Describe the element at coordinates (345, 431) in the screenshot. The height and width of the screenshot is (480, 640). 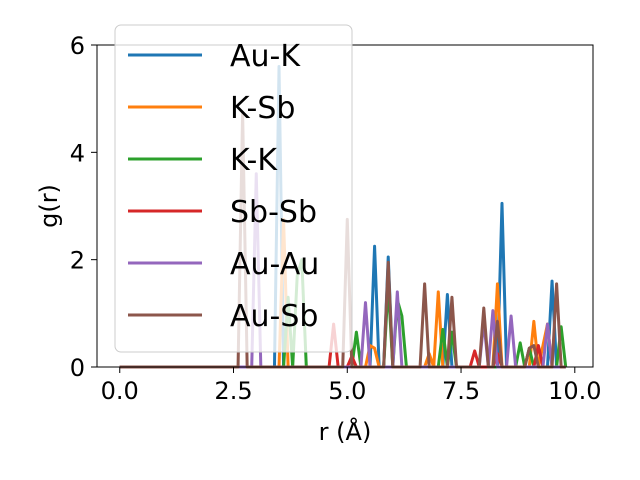
I see `x-axis-label: r (Å)` at that location.